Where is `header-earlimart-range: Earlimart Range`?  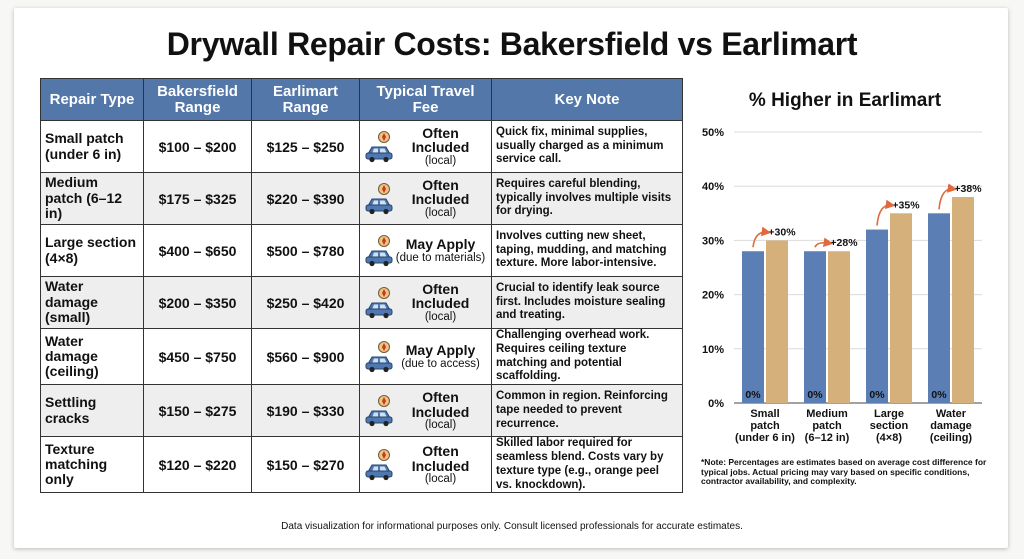 header-earlimart-range: Earlimart Range is located at coordinates (305, 99).